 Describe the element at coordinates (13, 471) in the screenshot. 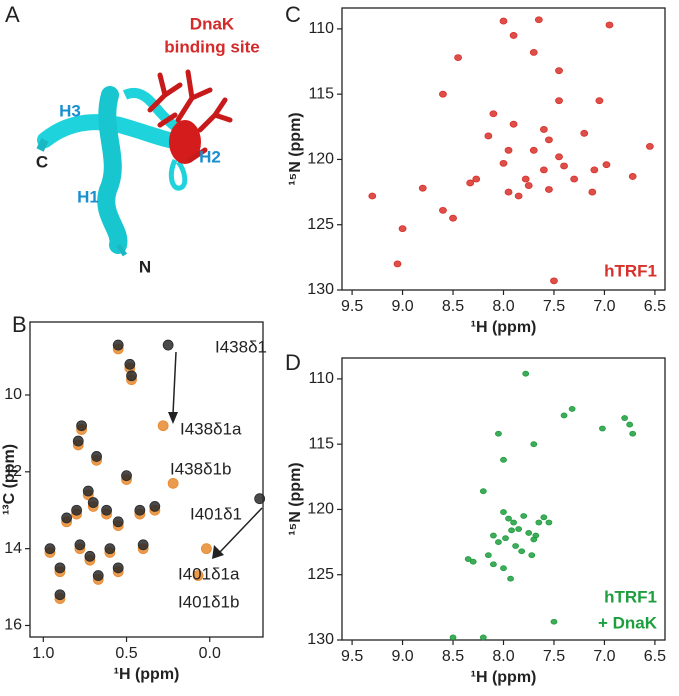

I see `y-tick-label: 12` at that location.